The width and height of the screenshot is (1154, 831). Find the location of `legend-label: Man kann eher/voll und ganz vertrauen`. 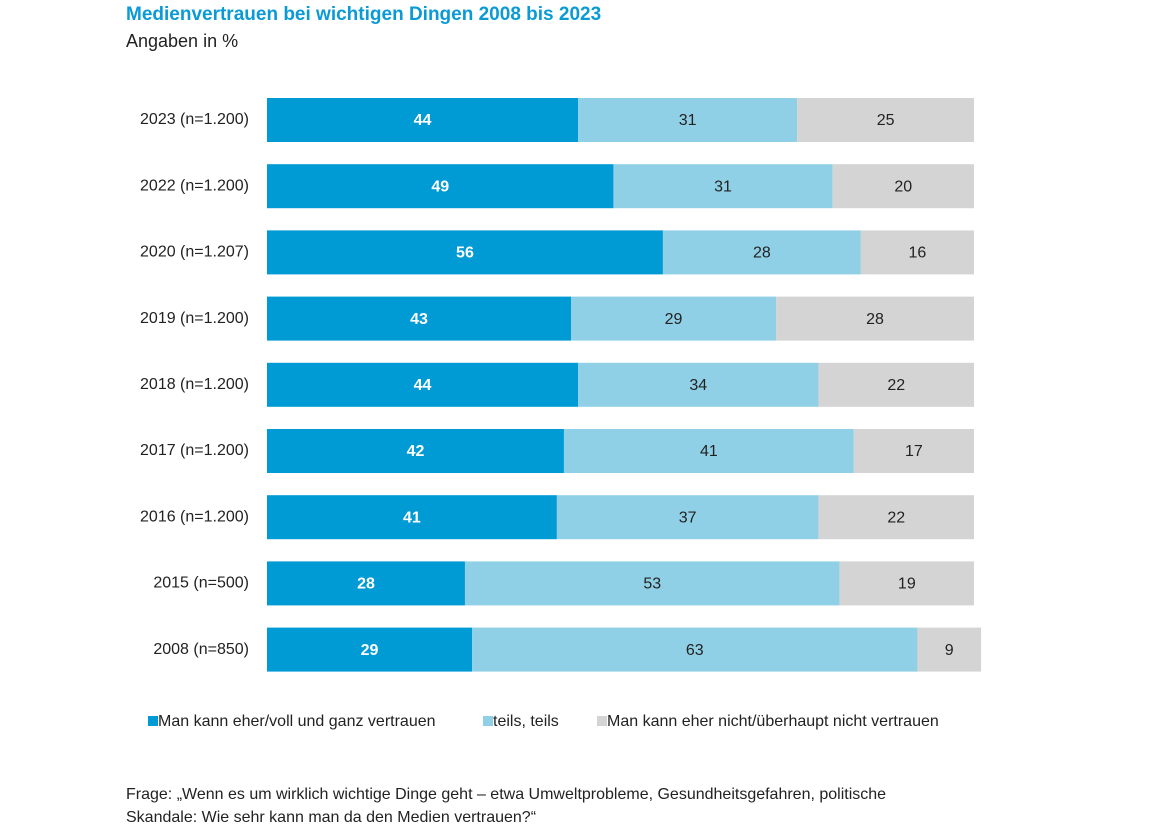

legend-label: Man kann eher/voll und ganz vertrauen is located at coordinates (297, 721).